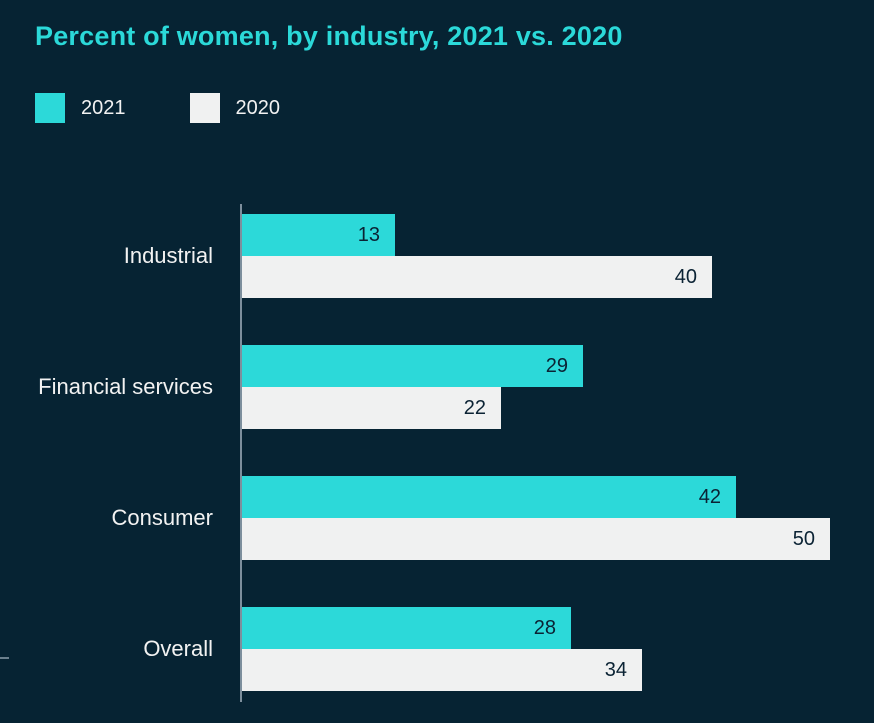 This screenshot has width=874, height=723. I want to click on category-label-consumer: Consumer, so click(162, 517).